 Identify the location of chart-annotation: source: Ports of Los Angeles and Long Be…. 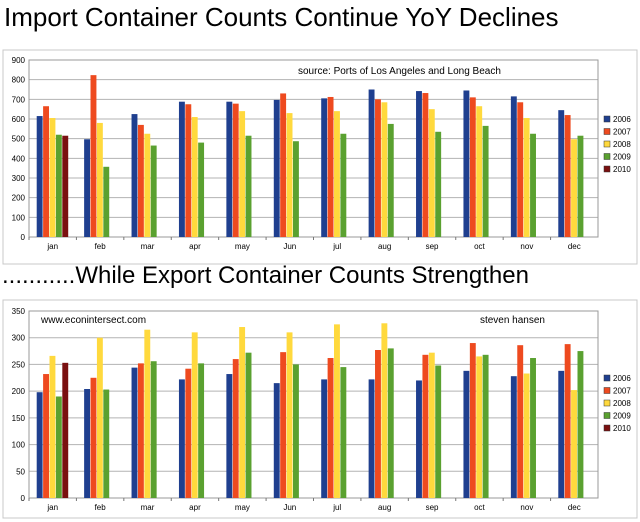
(399, 71).